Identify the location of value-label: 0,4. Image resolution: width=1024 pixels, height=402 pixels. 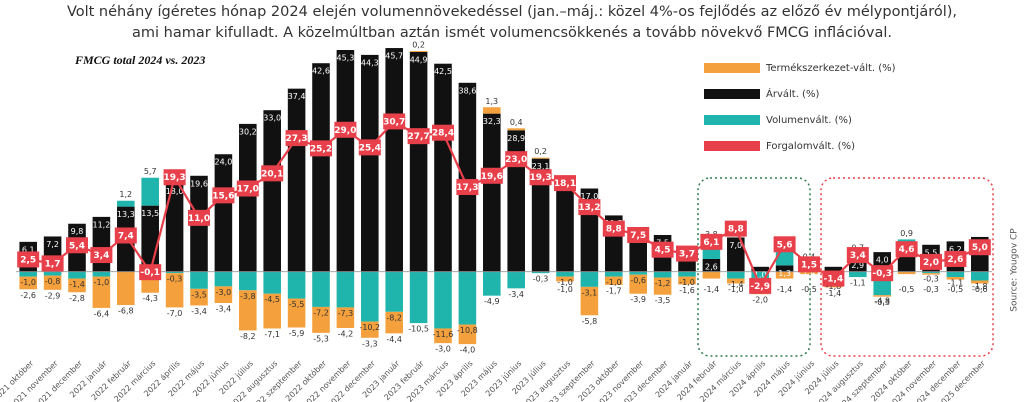
(516, 122).